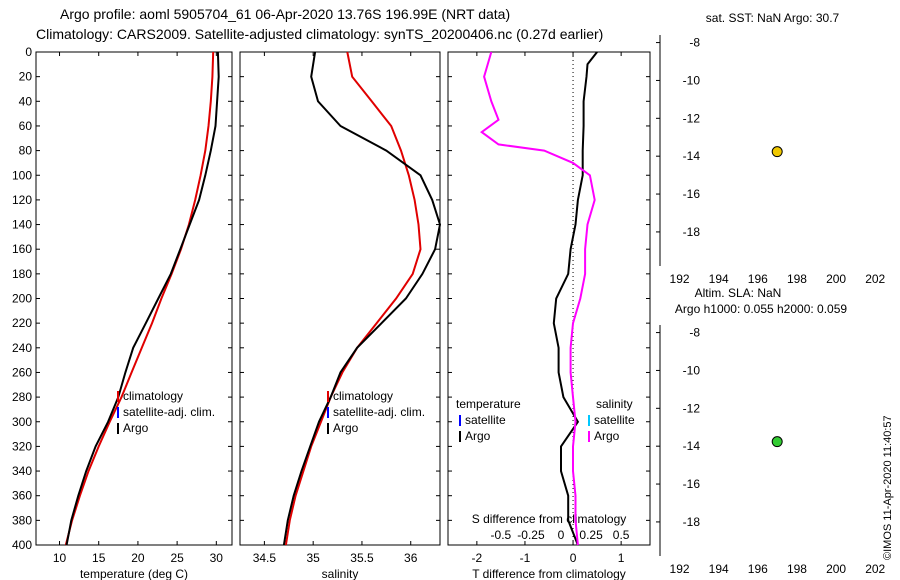  Describe the element at coordinates (836, 279) in the screenshot. I see `sst-map-xtick-label: 200` at that location.